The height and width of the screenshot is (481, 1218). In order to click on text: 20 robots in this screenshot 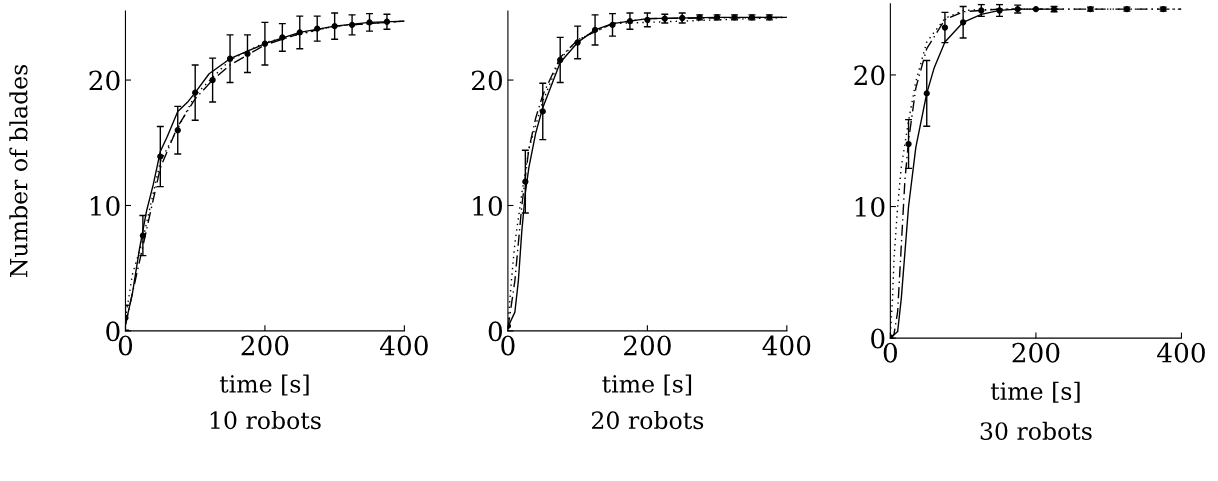, I will do `click(647, 420)`.